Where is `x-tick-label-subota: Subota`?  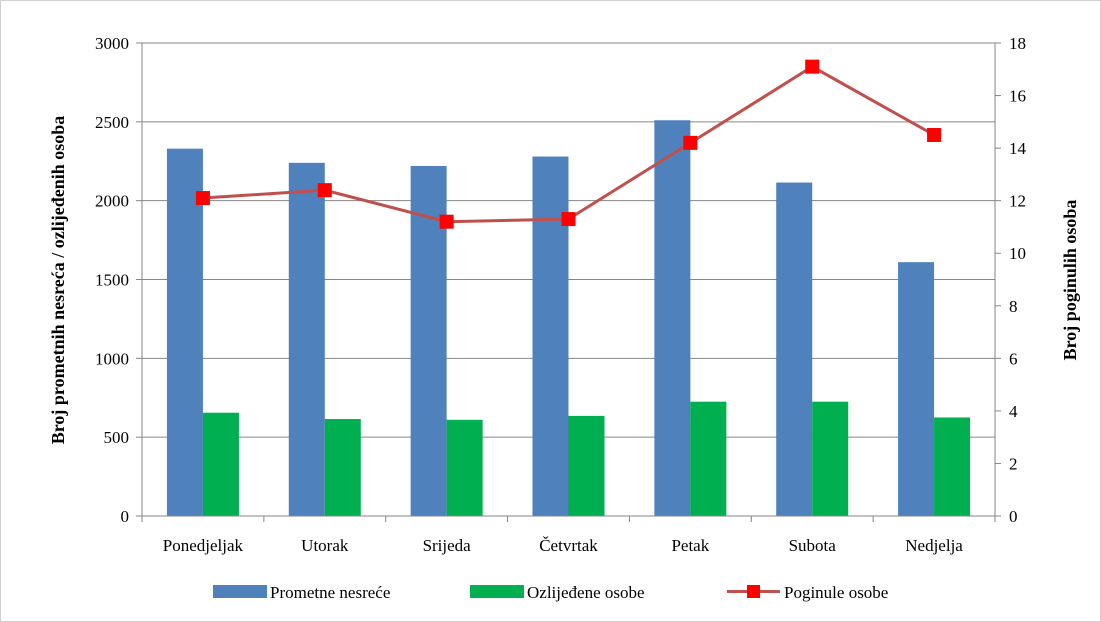 x-tick-label-subota: Subota is located at coordinates (813, 545).